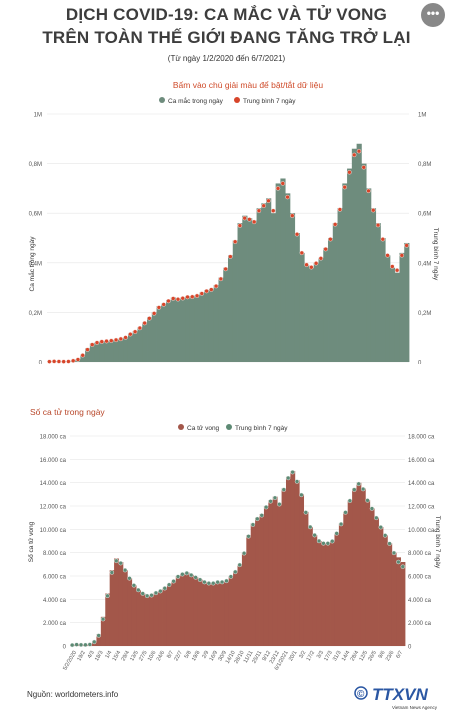 Image resolution: width=453 pixels, height=719 pixels. What do you see at coordinates (203, 428) in the screenshot?
I see `legend-label-deaths: Ca tử vong` at bounding box center [203, 428].